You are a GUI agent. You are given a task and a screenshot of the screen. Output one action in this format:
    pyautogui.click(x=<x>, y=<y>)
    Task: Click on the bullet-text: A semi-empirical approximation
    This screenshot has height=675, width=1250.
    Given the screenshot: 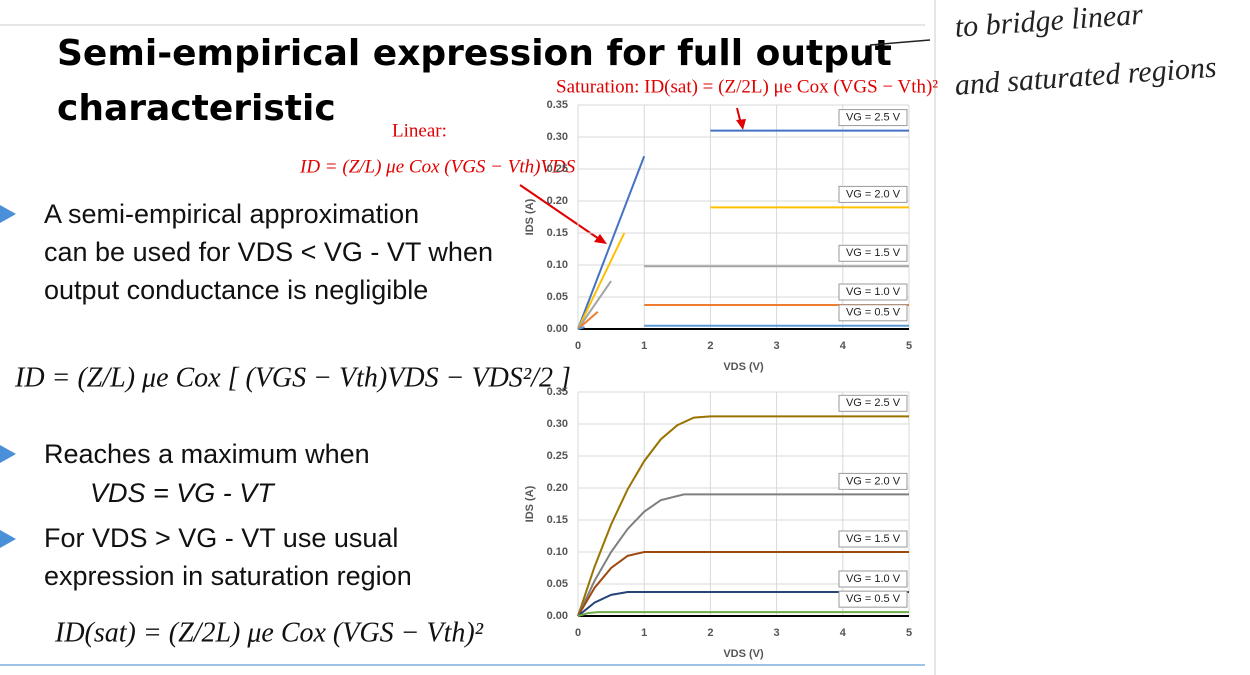 What is the action you would take?
    pyautogui.click(x=231, y=214)
    